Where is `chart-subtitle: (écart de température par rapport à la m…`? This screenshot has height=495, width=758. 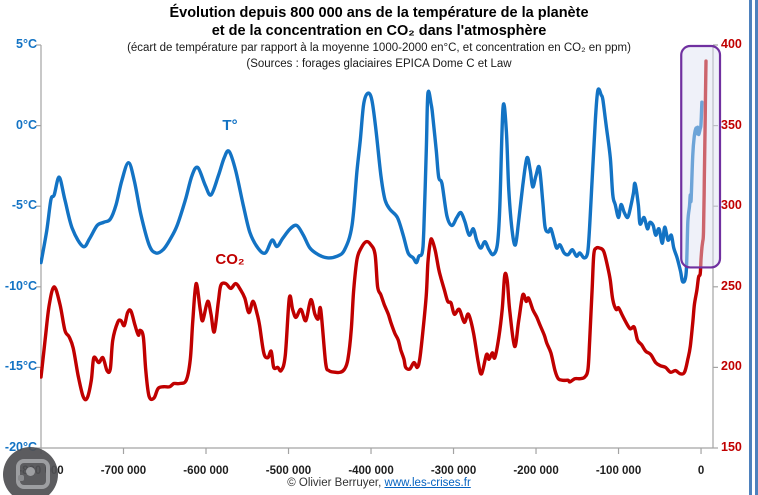 chart-subtitle: (écart de température par rapport à la m… is located at coordinates (379, 48).